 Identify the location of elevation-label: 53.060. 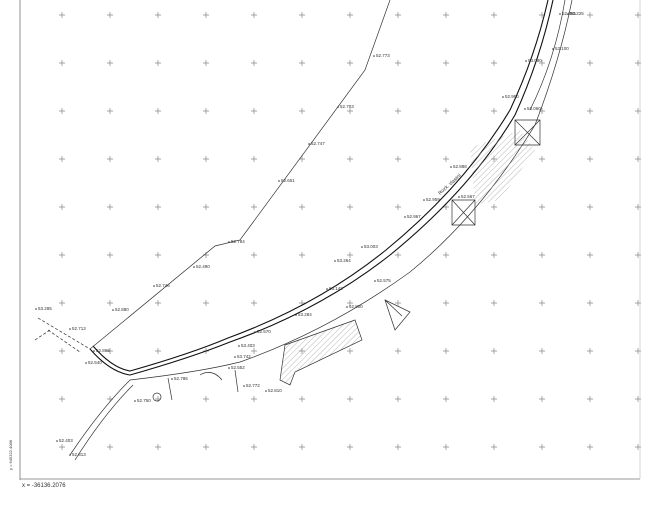
(534, 108).